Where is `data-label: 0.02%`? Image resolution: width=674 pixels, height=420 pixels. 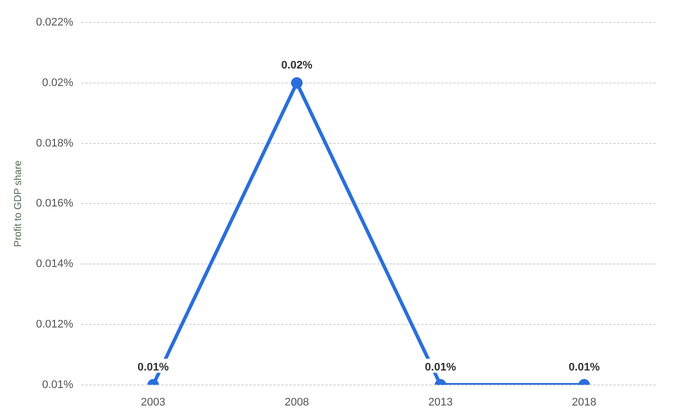
data-label: 0.02% is located at coordinates (297, 66).